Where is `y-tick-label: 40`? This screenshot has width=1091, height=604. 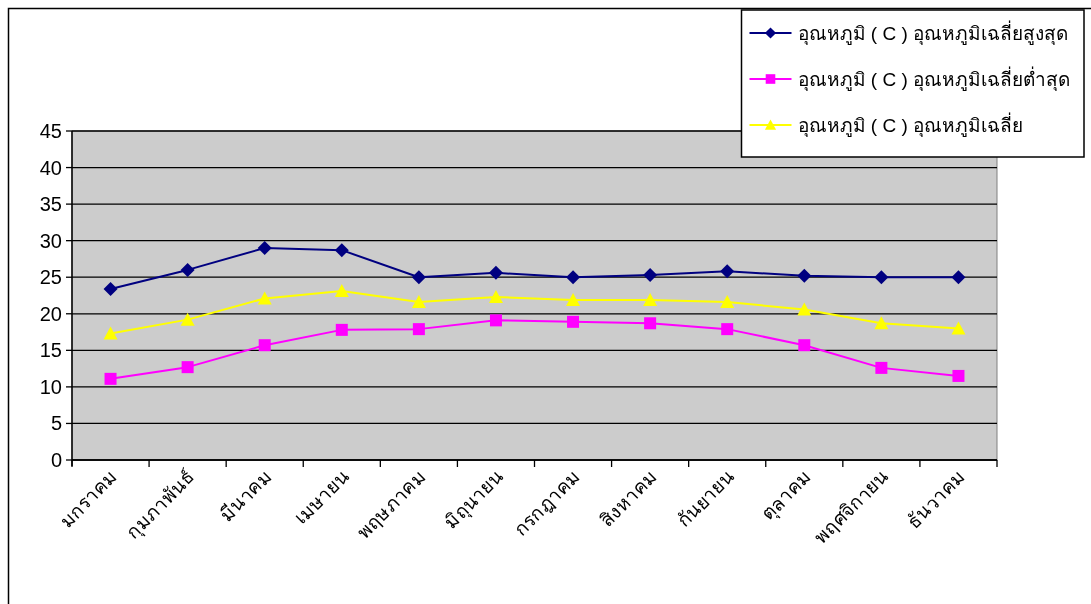 y-tick-label: 40 is located at coordinates (50, 167).